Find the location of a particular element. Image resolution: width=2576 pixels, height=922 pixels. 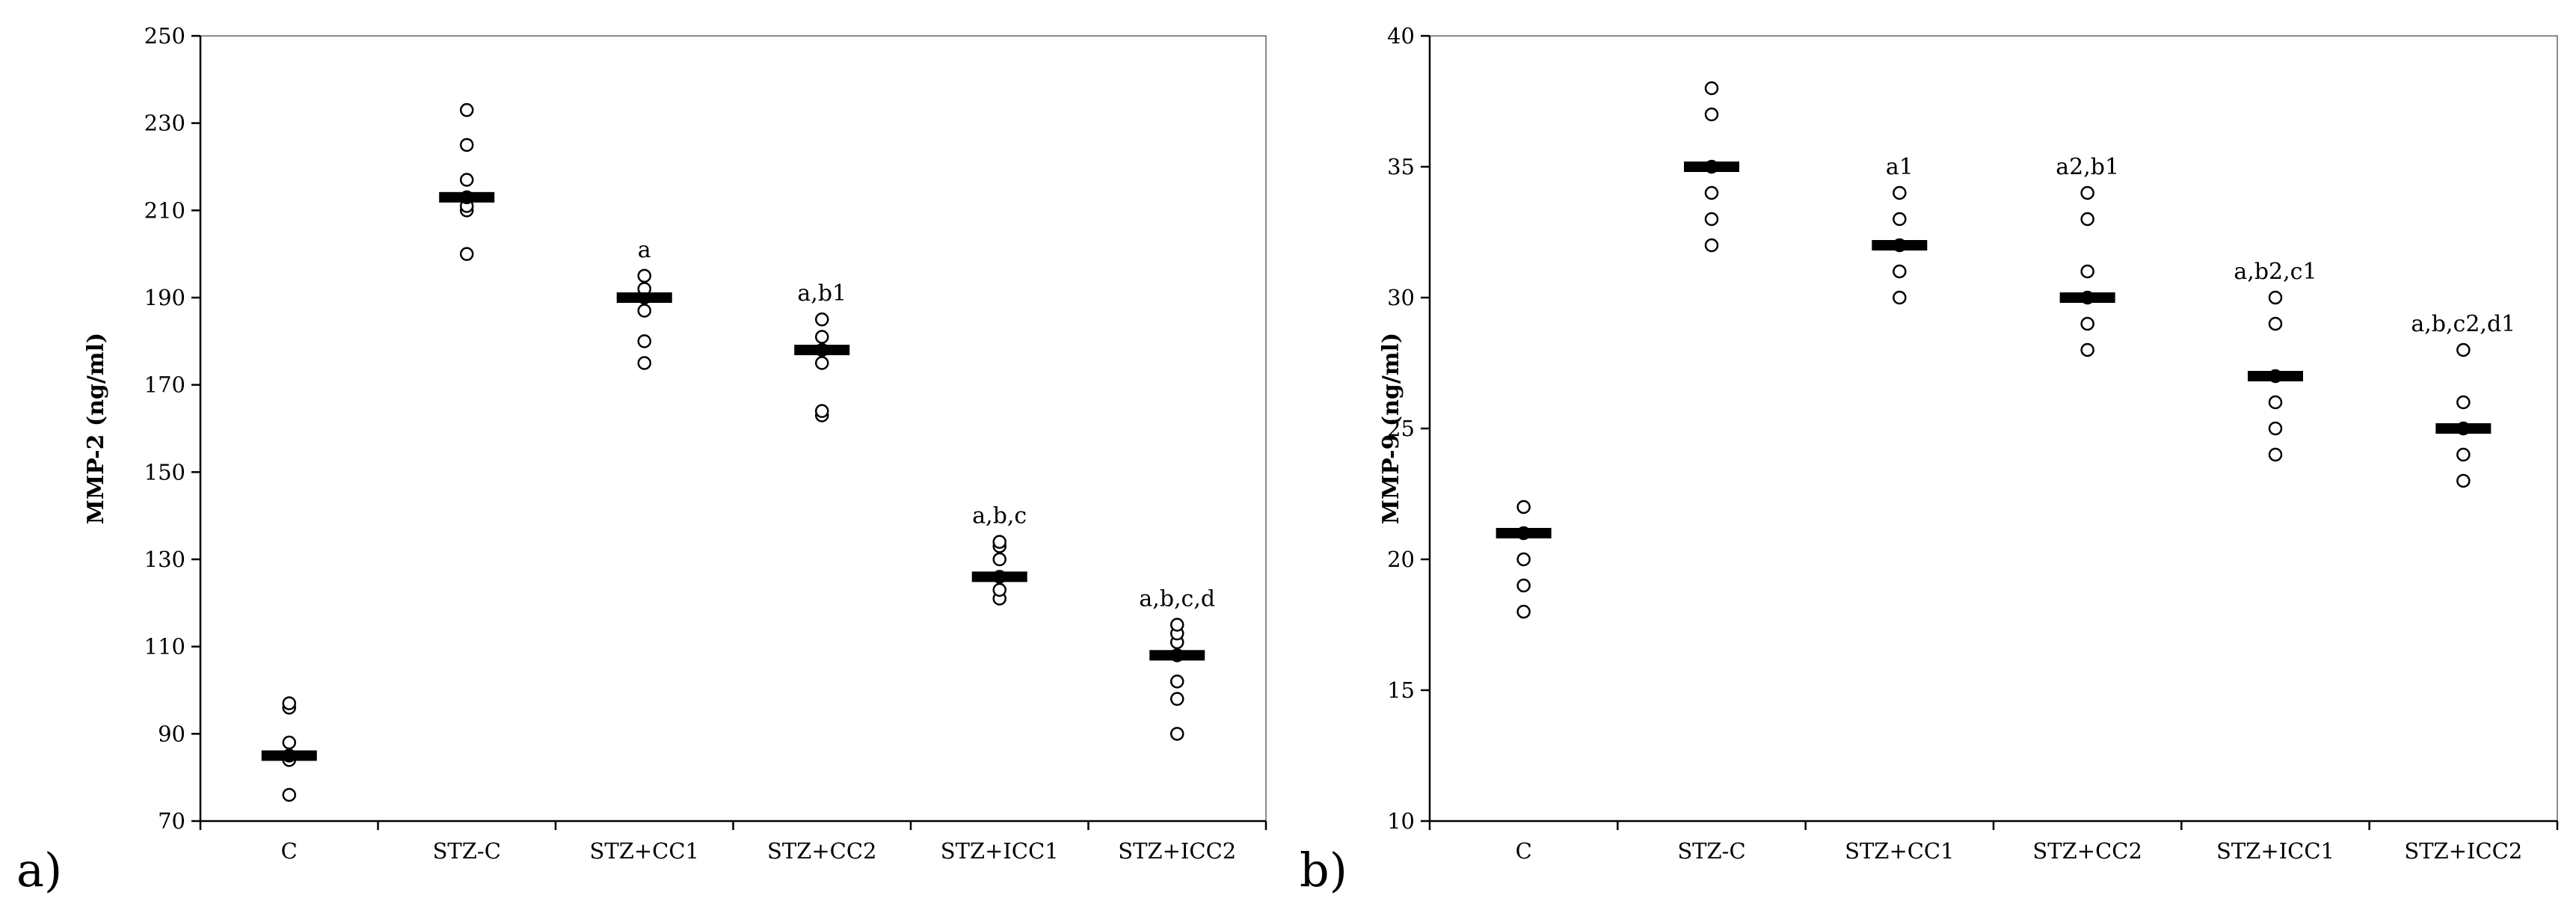

panel-a-label: a) is located at coordinates (39, 870).